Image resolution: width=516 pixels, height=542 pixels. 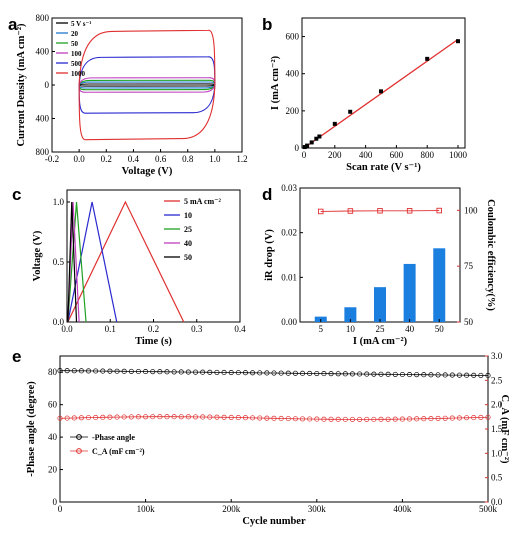 What do you see at coordinates (440, 329) in the screenshot?
I see `d-xtick-label: 50` at bounding box center [440, 329].